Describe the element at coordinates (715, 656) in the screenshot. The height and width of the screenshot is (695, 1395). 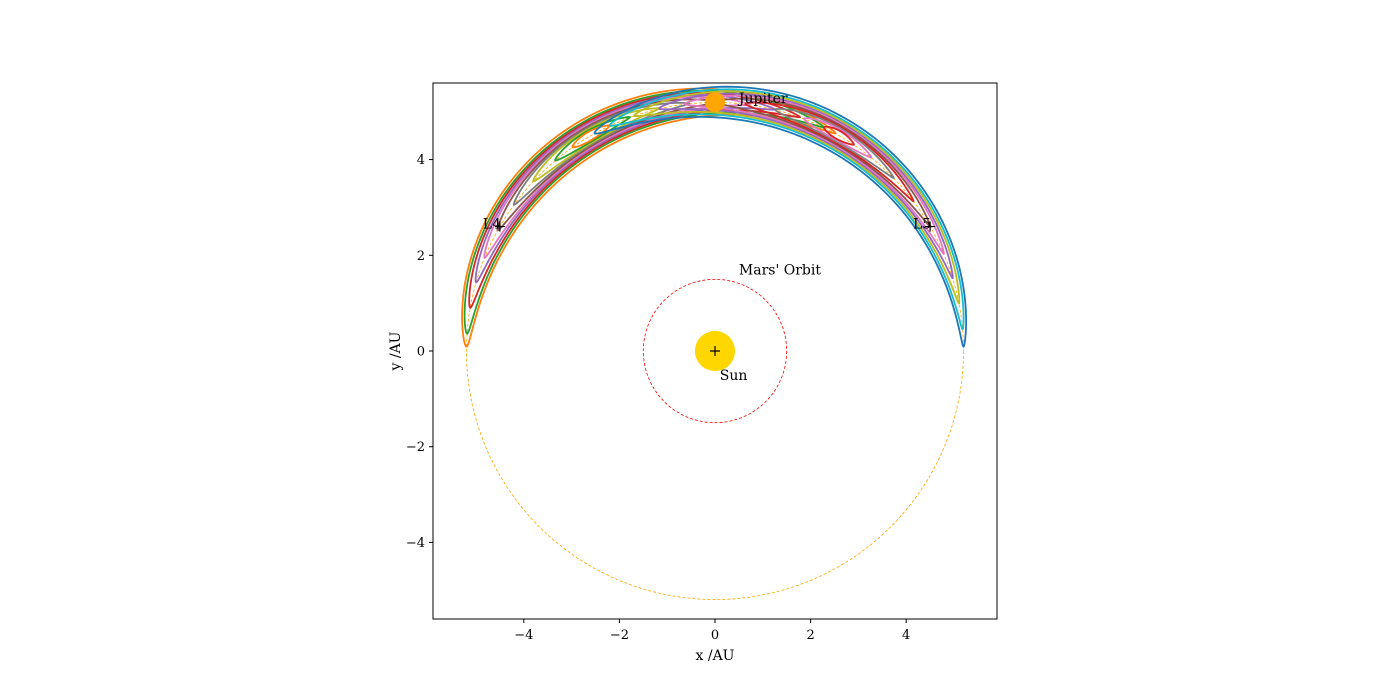
I see `x-axis-label: x /AU` at that location.